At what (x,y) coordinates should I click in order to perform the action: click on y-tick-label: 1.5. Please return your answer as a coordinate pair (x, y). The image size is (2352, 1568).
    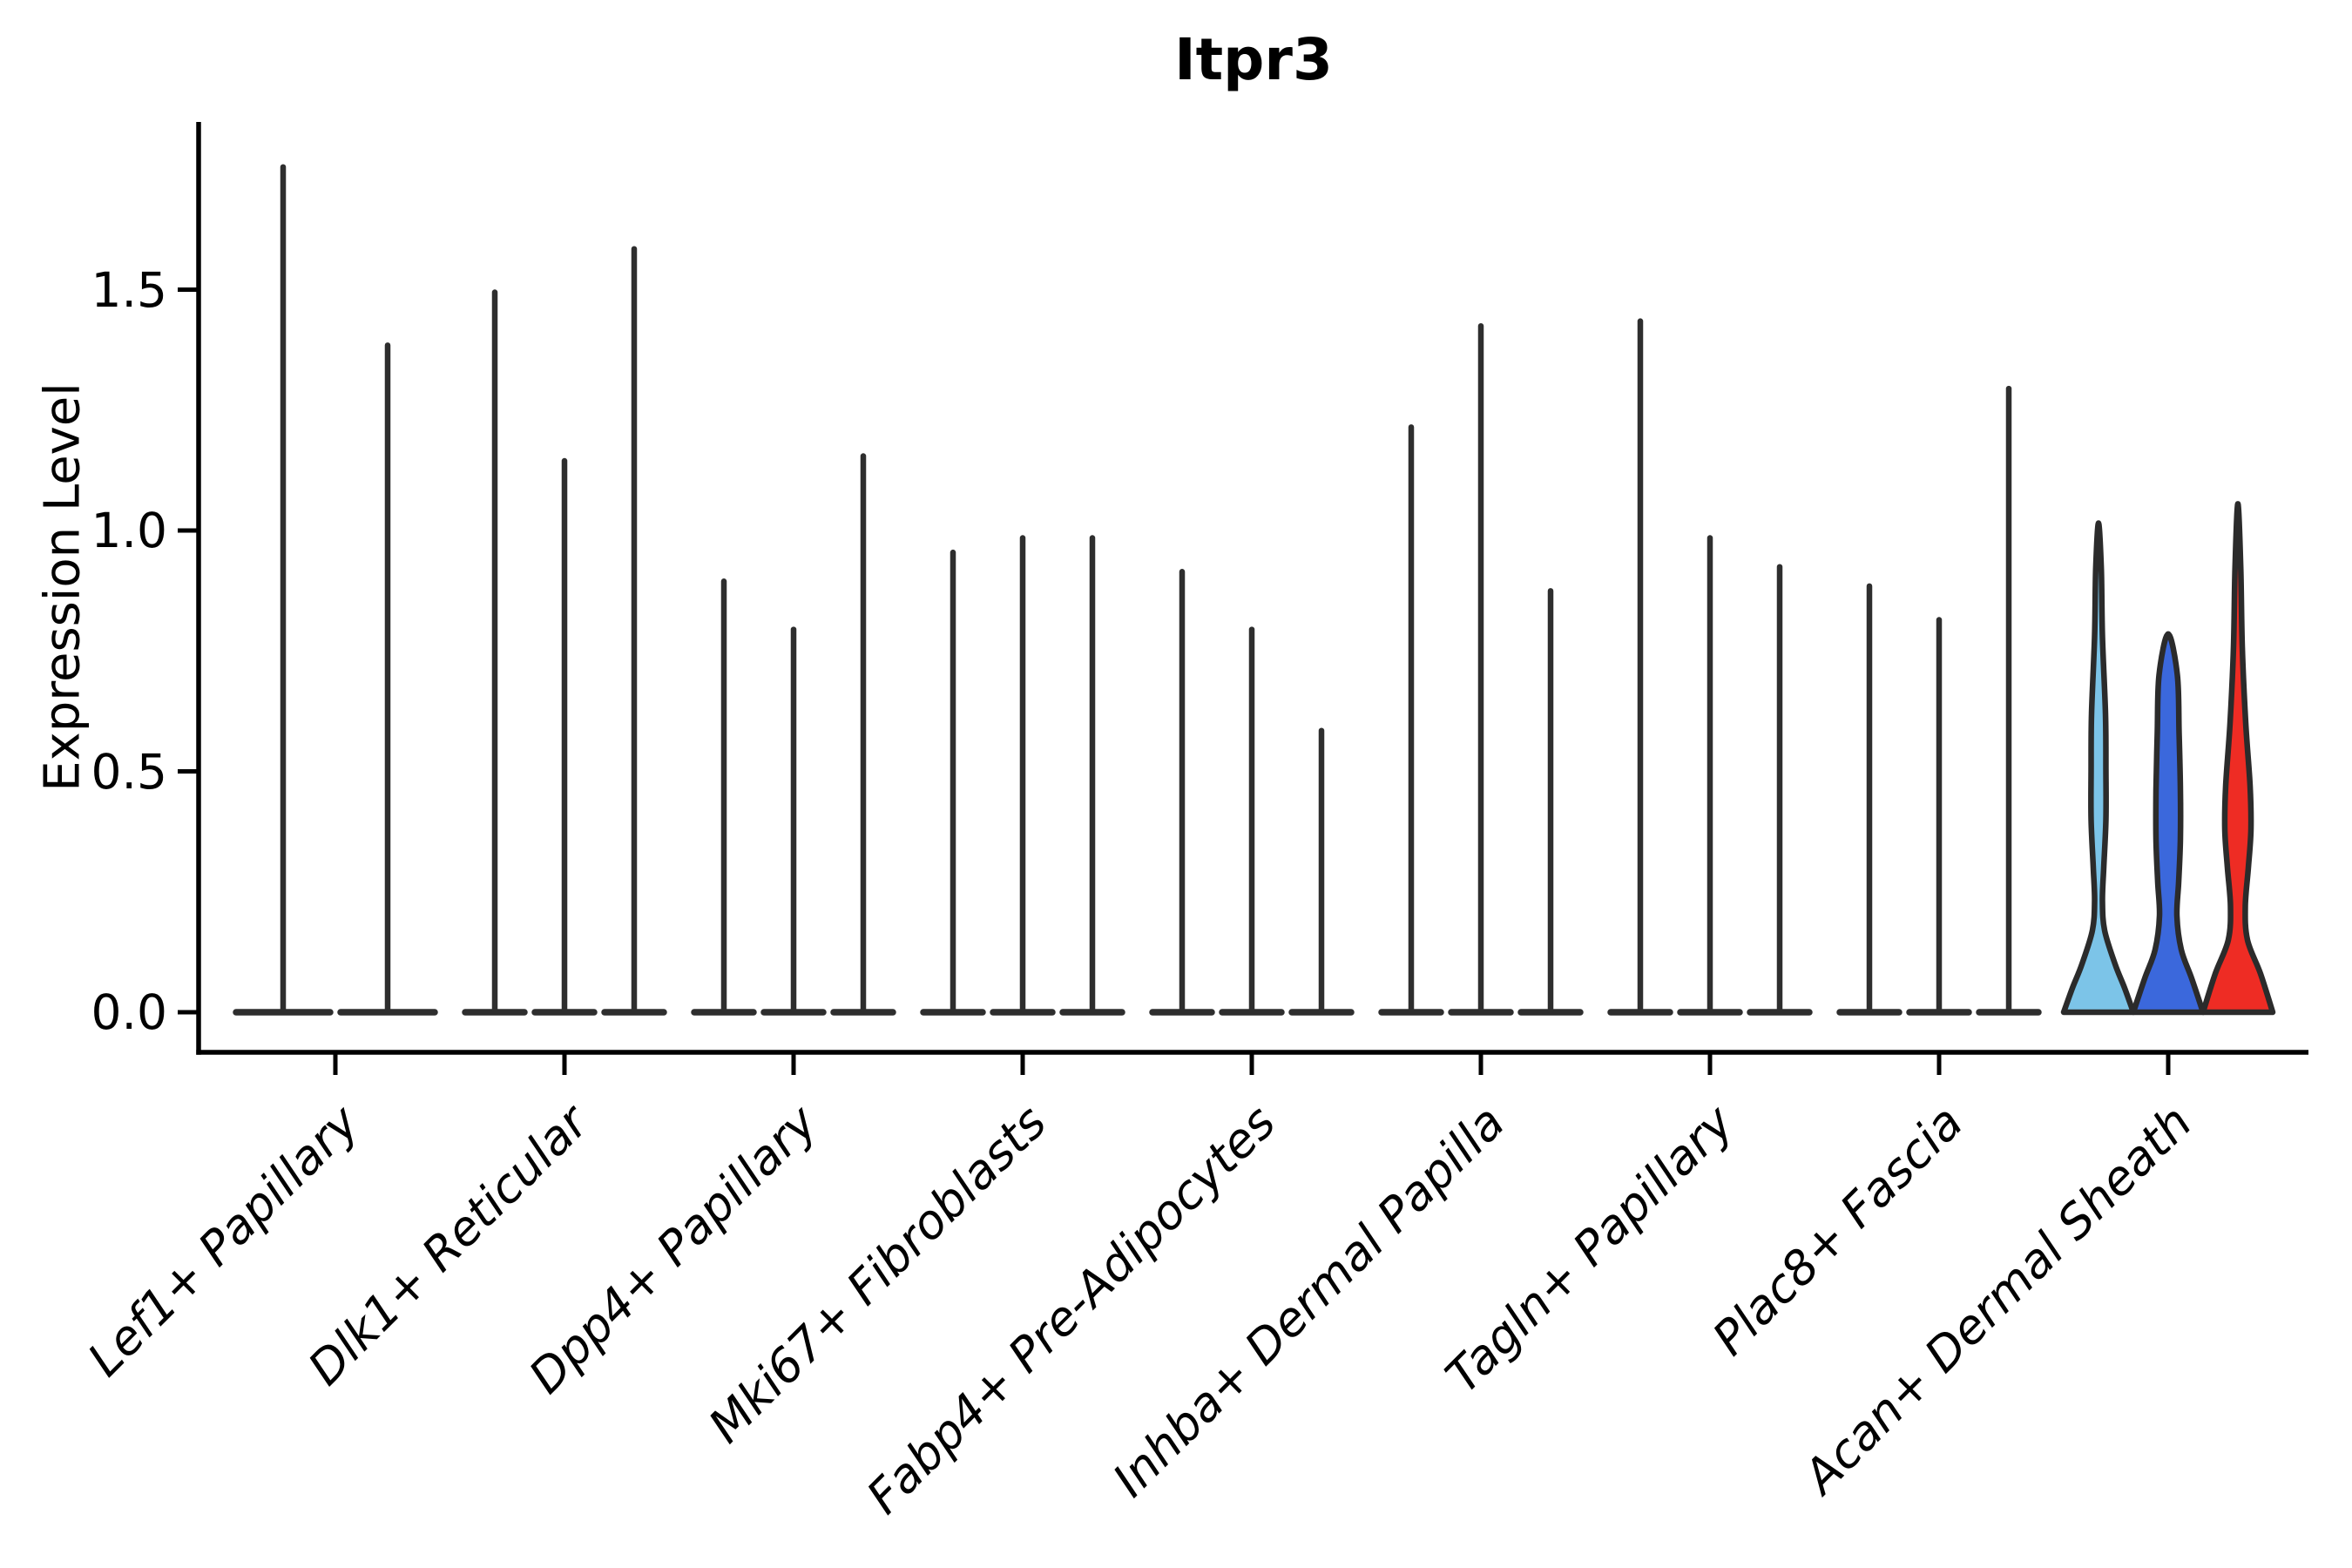
    Looking at the image, I should click on (129, 290).